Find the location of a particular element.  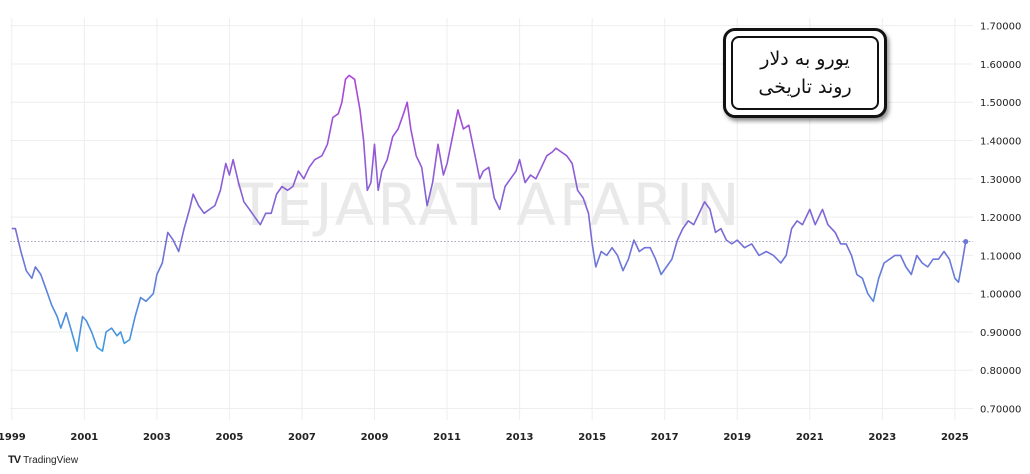

x-tick-label: 2021 is located at coordinates (810, 437).